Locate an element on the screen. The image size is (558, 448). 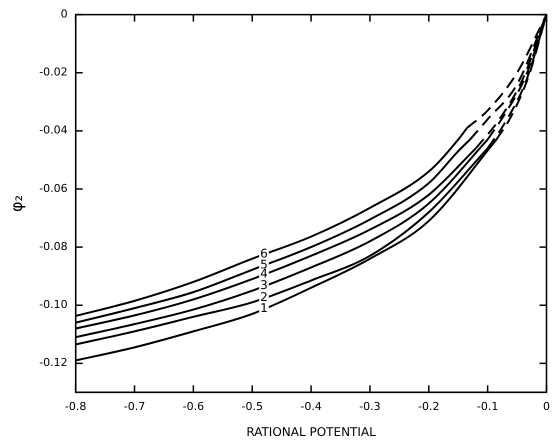
x-tick-label: -0.2 is located at coordinates (429, 406).